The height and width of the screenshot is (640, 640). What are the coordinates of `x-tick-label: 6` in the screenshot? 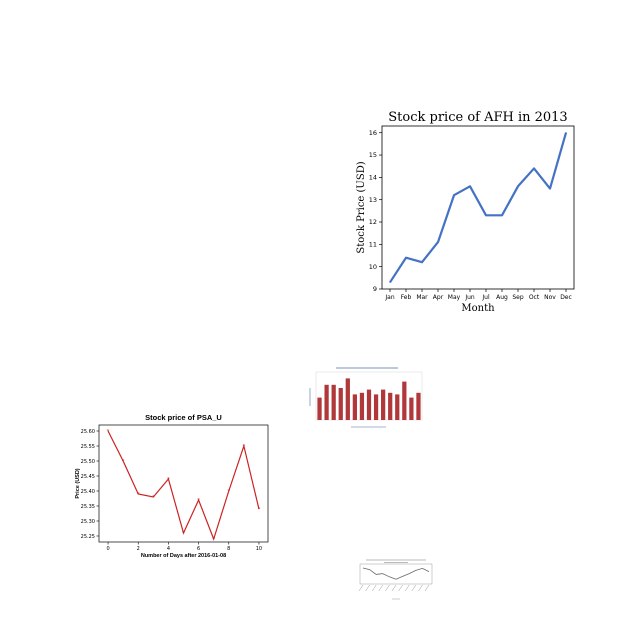 It's located at (198, 549).